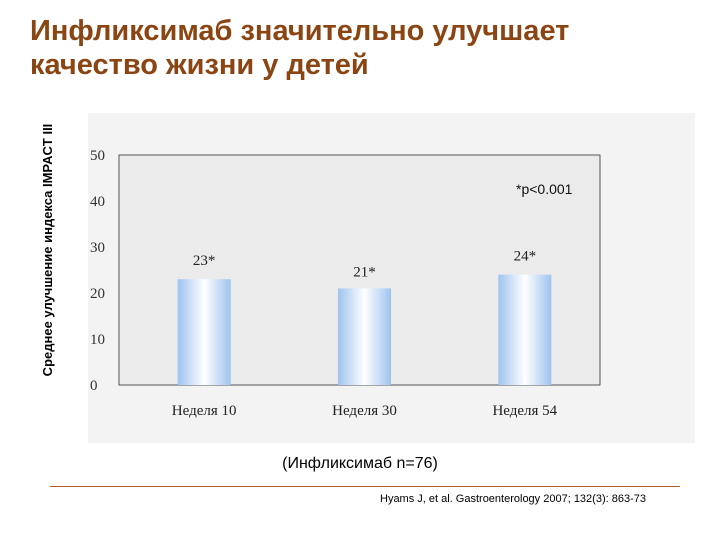  I want to click on significance-note: *p<0.001, so click(544, 189).